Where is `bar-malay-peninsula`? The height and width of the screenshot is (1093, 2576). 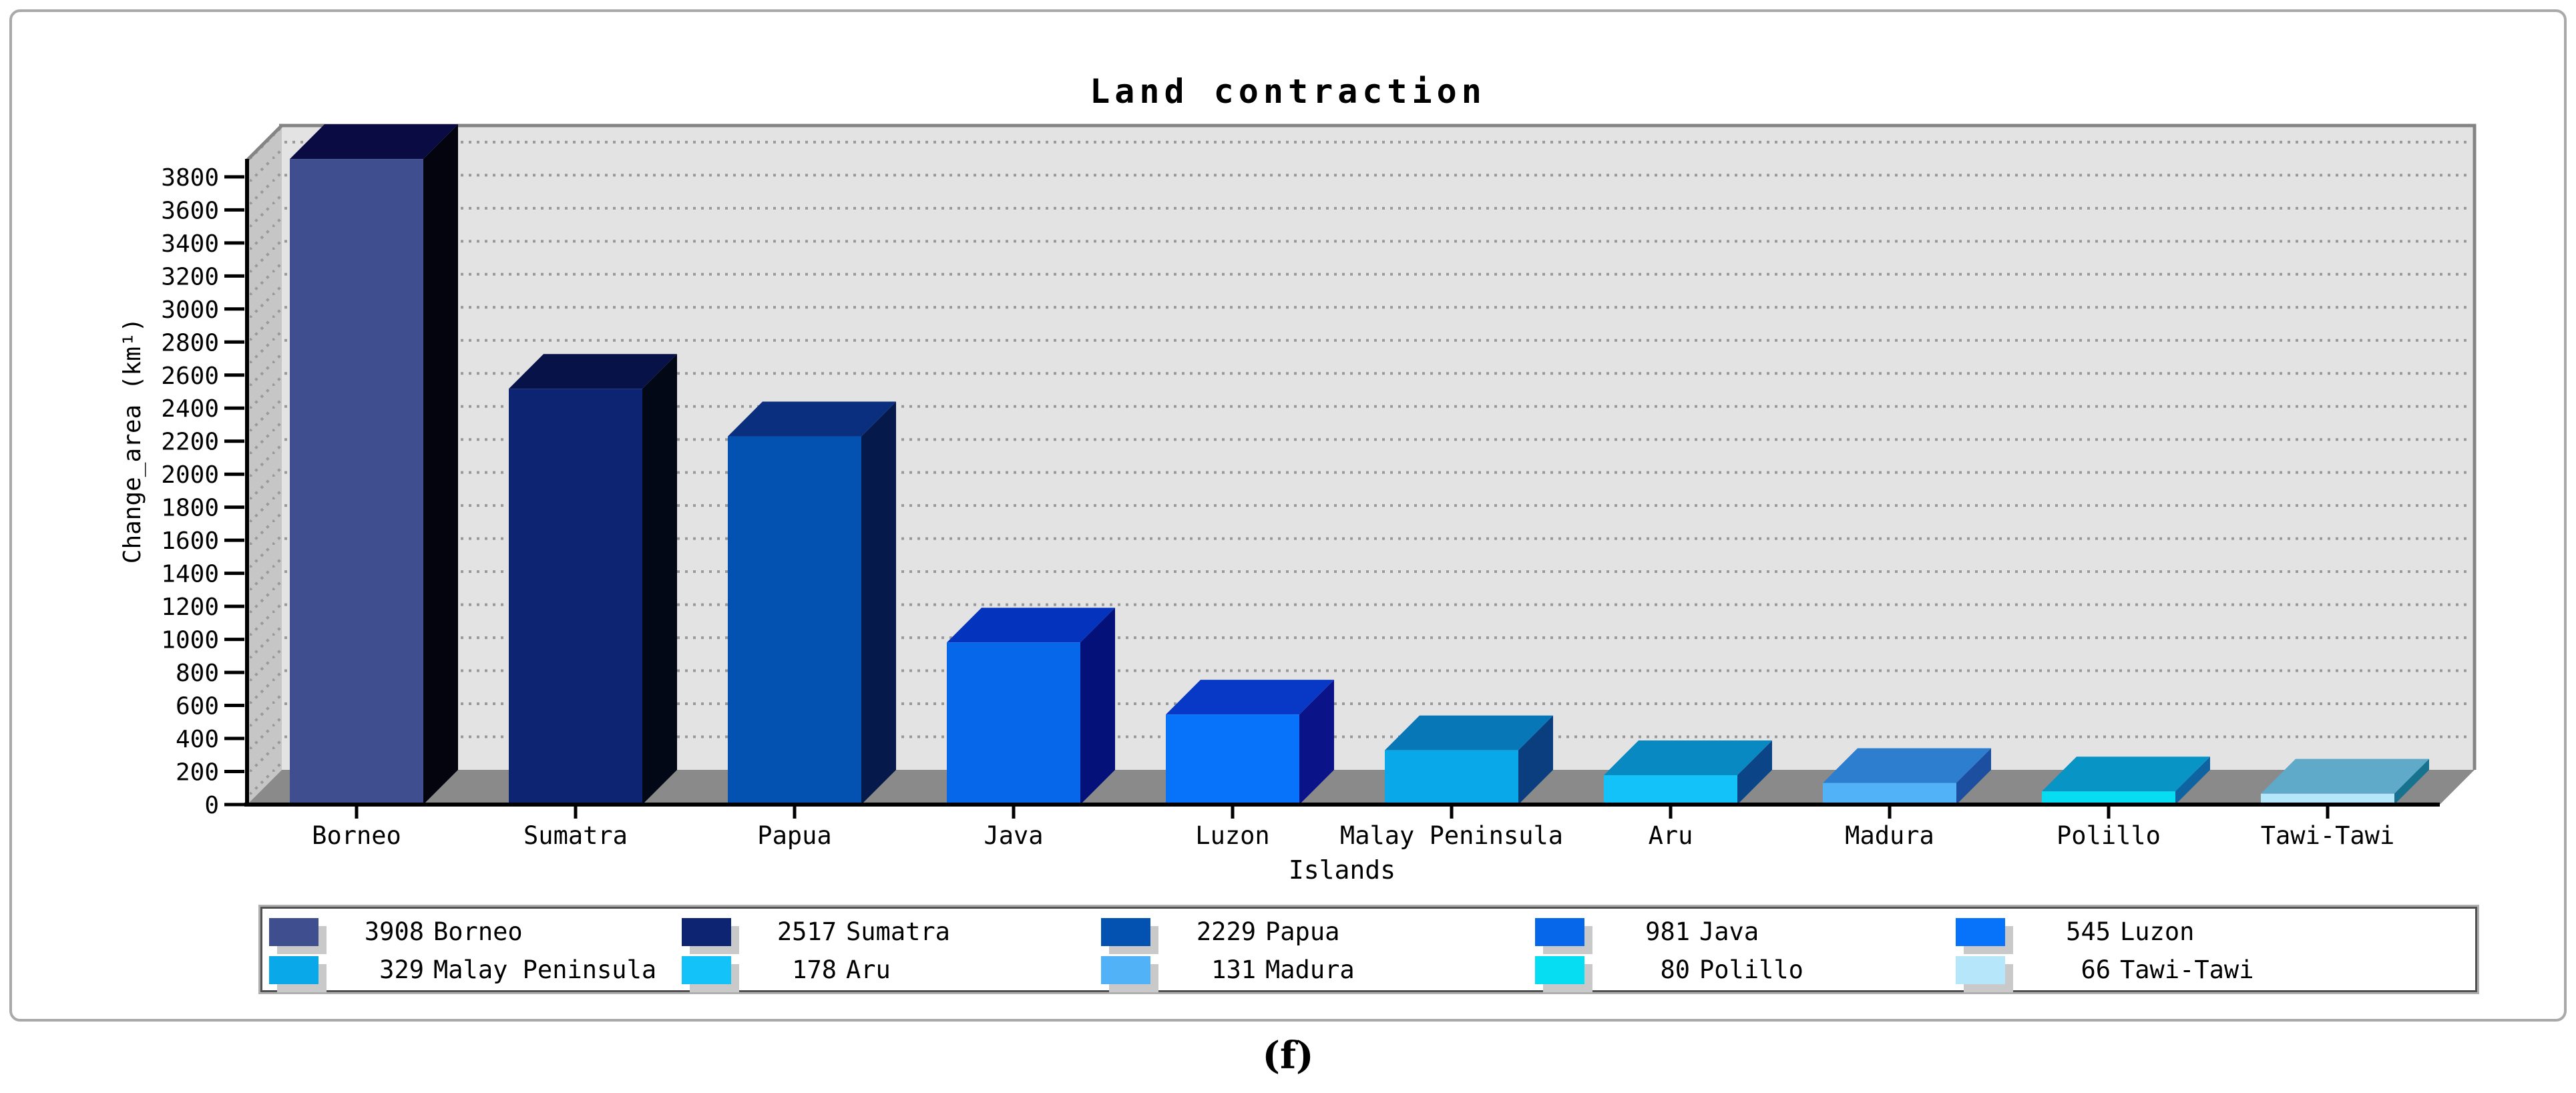
bar-malay-peninsula is located at coordinates (1452, 777).